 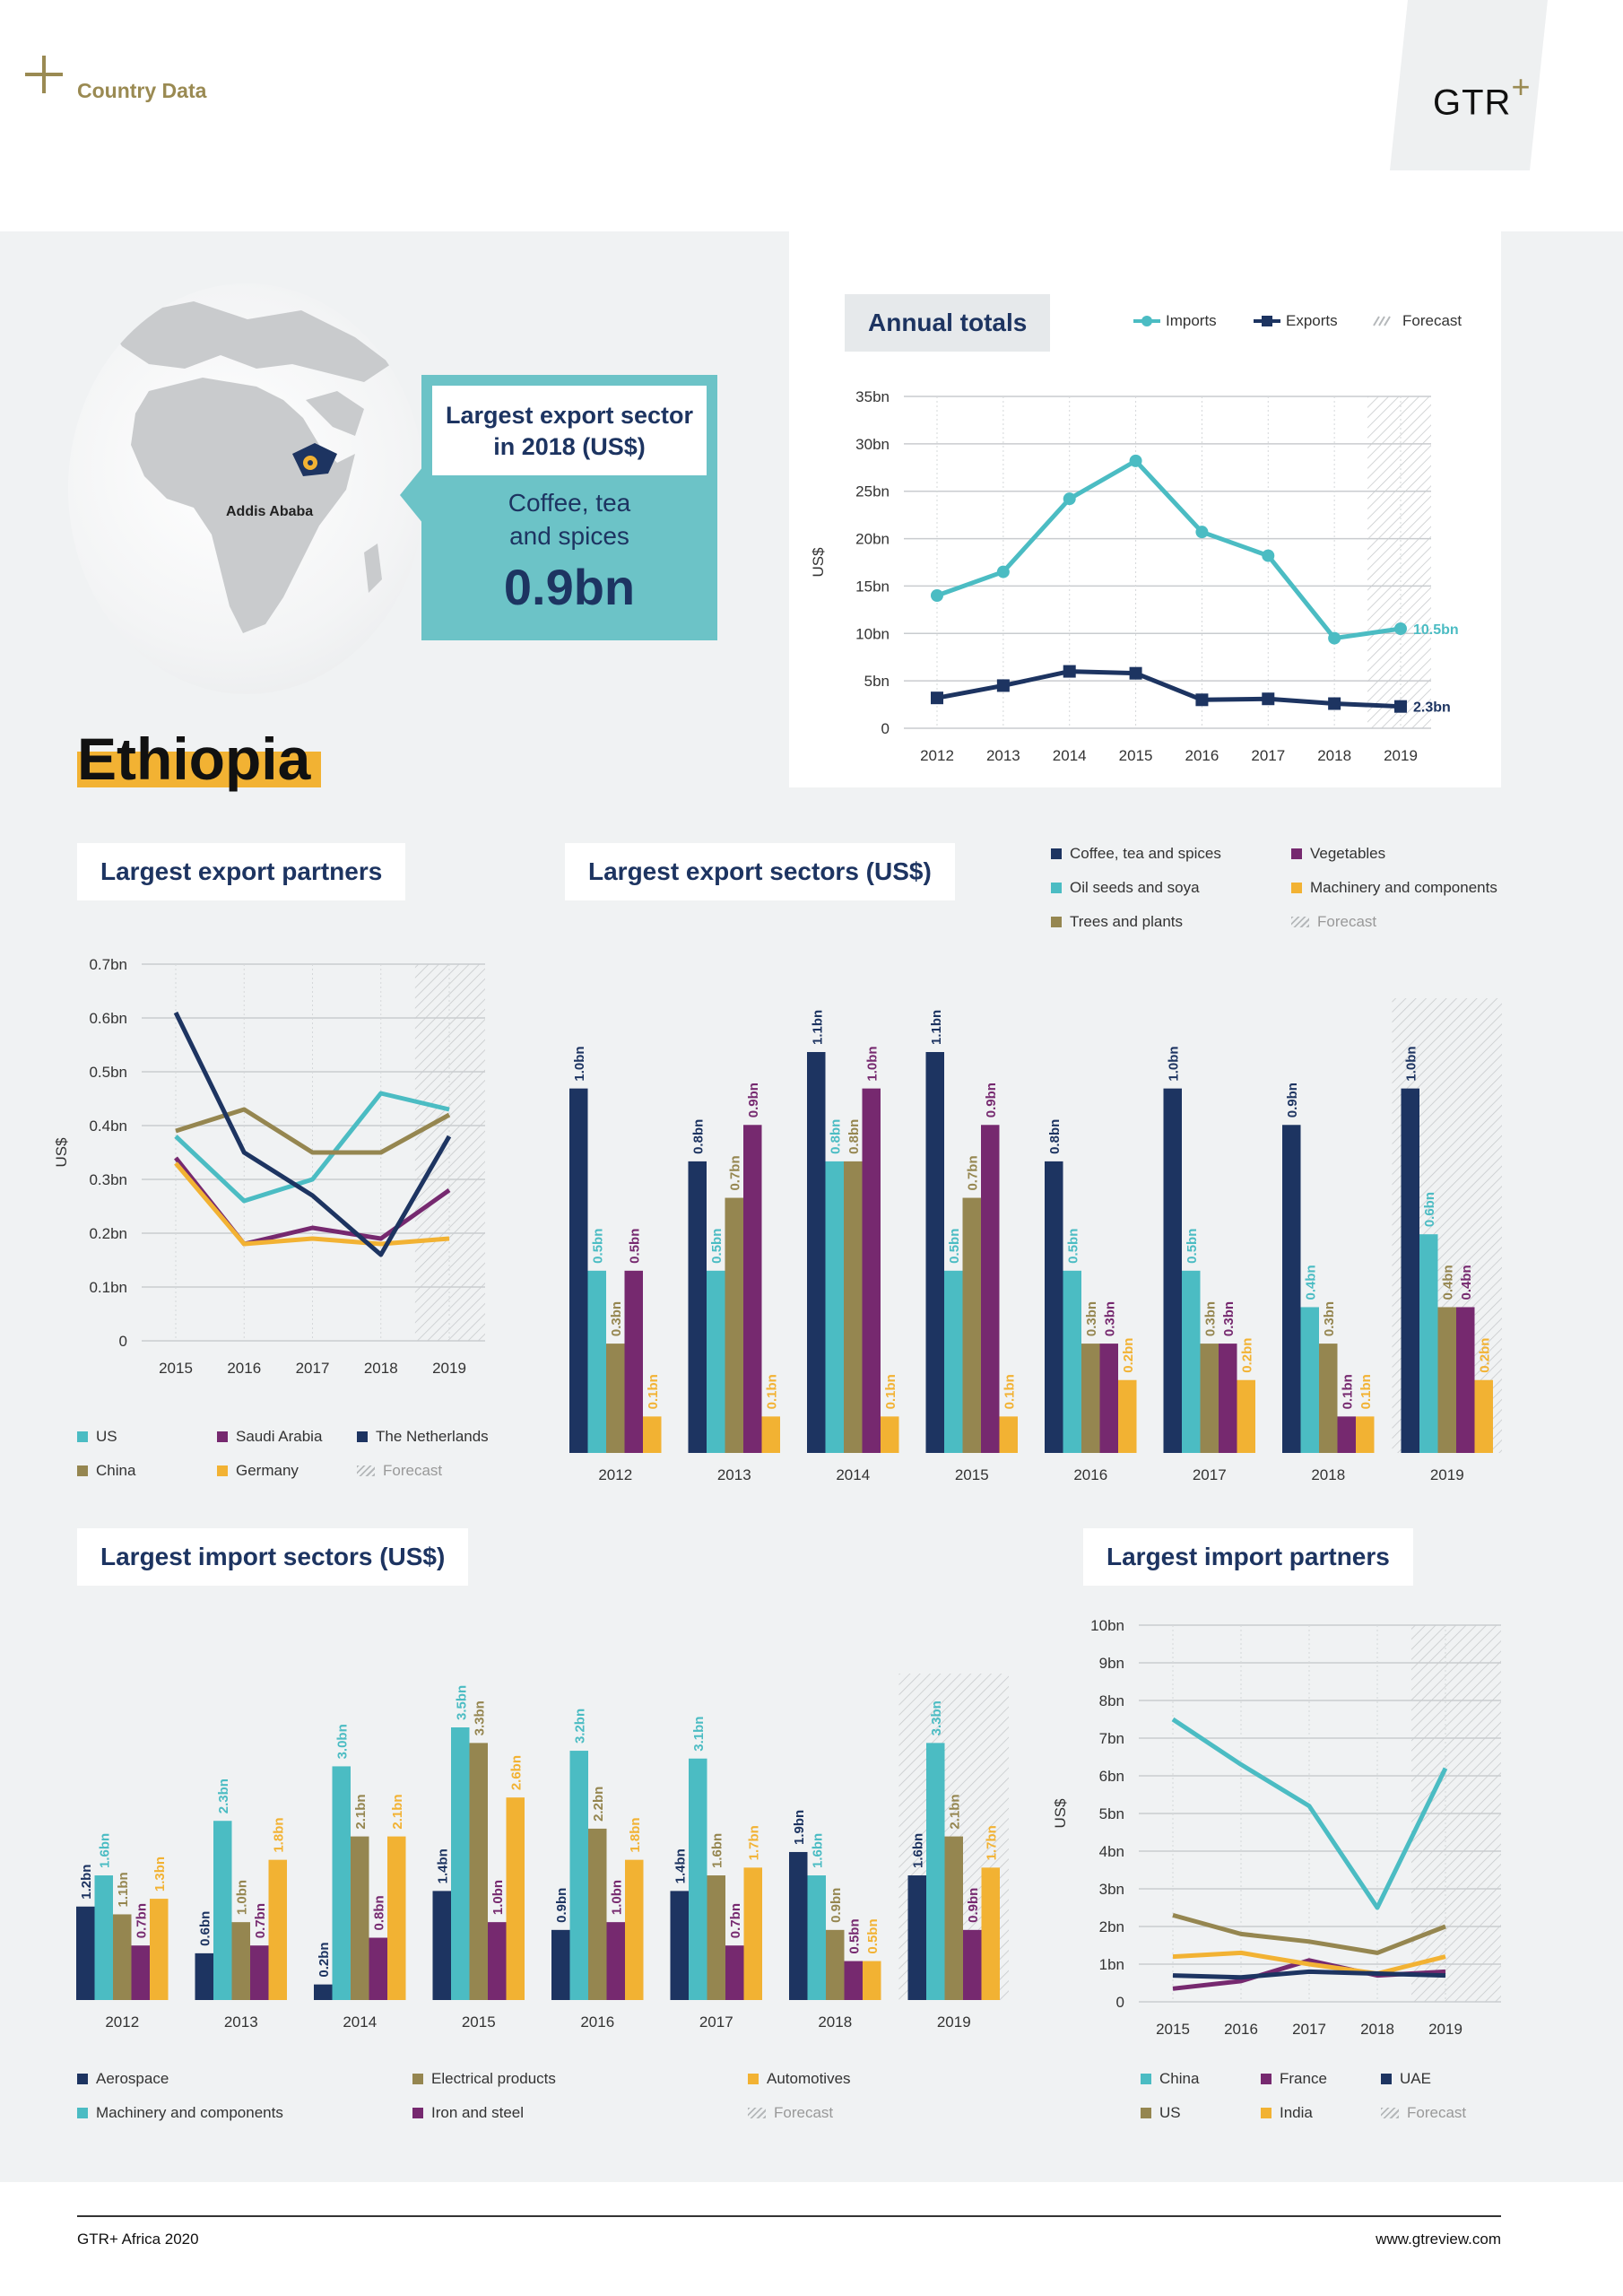 I want to click on legend-label: Imports, so click(x=1191, y=320).